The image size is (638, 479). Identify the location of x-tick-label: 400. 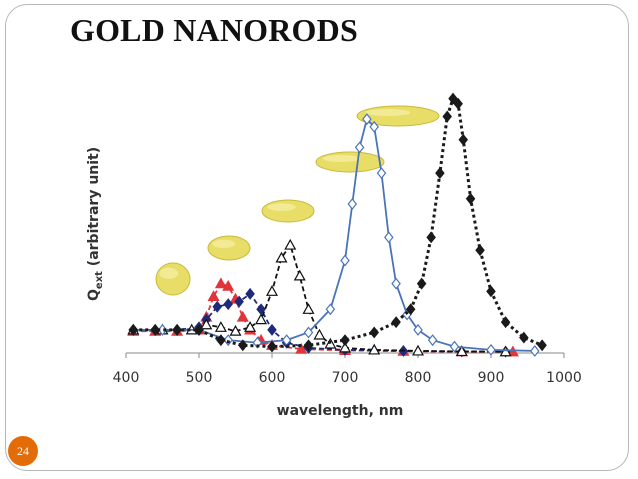
(126, 378).